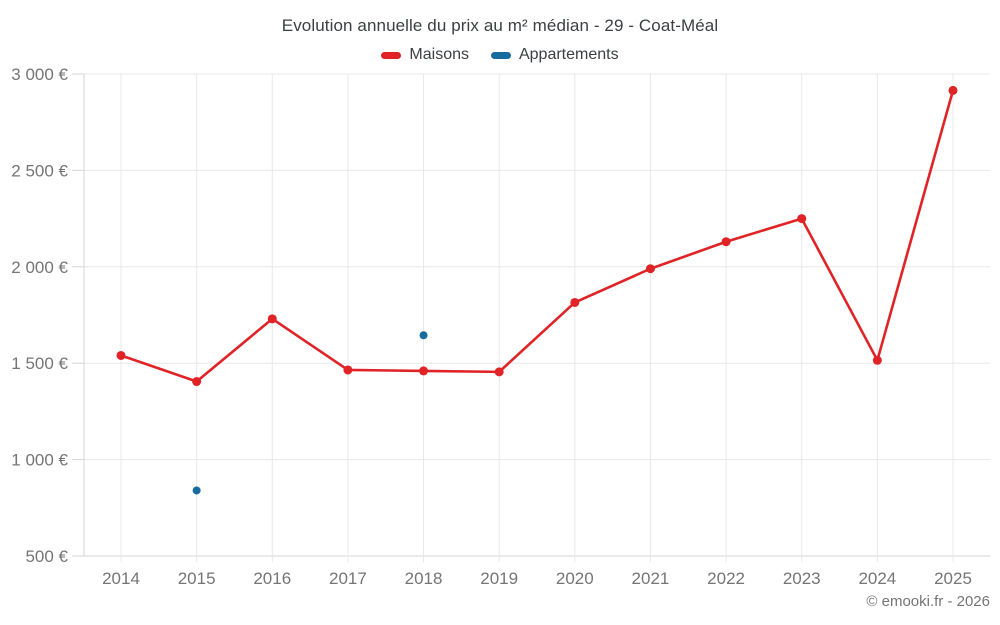 This screenshot has height=625, width=1000. What do you see at coordinates (423, 335) in the screenshot?
I see `data-point-appartements-2018` at bounding box center [423, 335].